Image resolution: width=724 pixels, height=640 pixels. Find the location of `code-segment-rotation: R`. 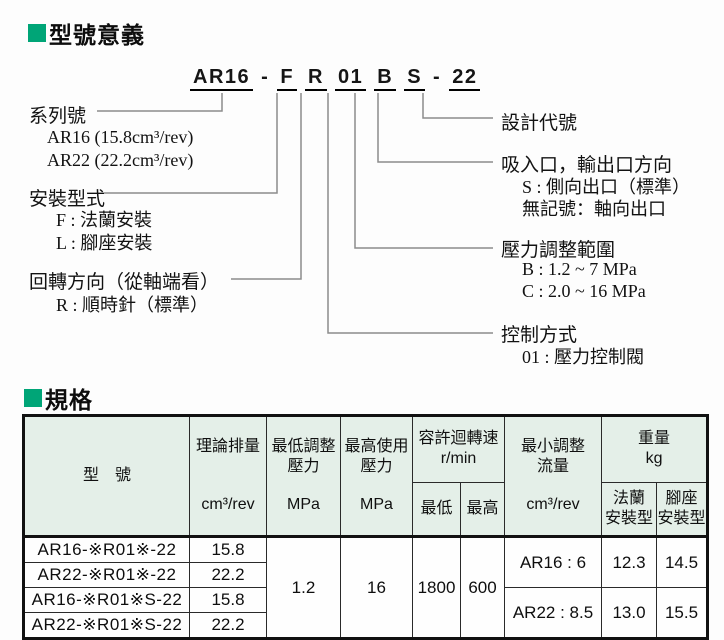

code-segment-rotation: R is located at coordinates (316, 78).